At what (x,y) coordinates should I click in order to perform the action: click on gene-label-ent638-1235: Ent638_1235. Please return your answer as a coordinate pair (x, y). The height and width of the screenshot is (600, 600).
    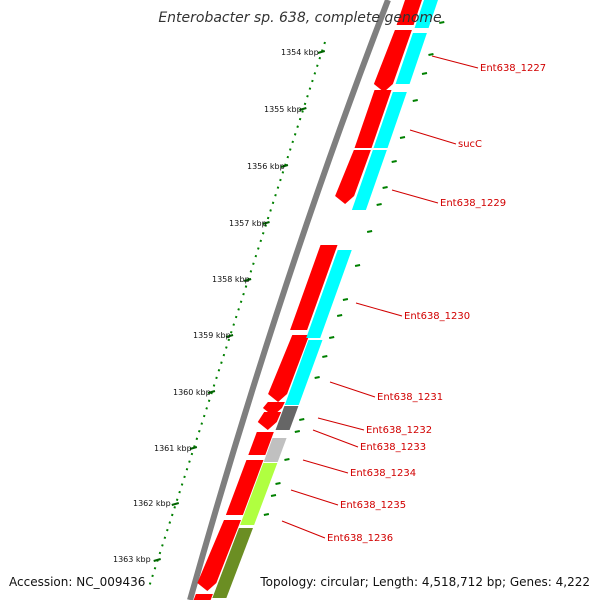
    Looking at the image, I should click on (373, 505).